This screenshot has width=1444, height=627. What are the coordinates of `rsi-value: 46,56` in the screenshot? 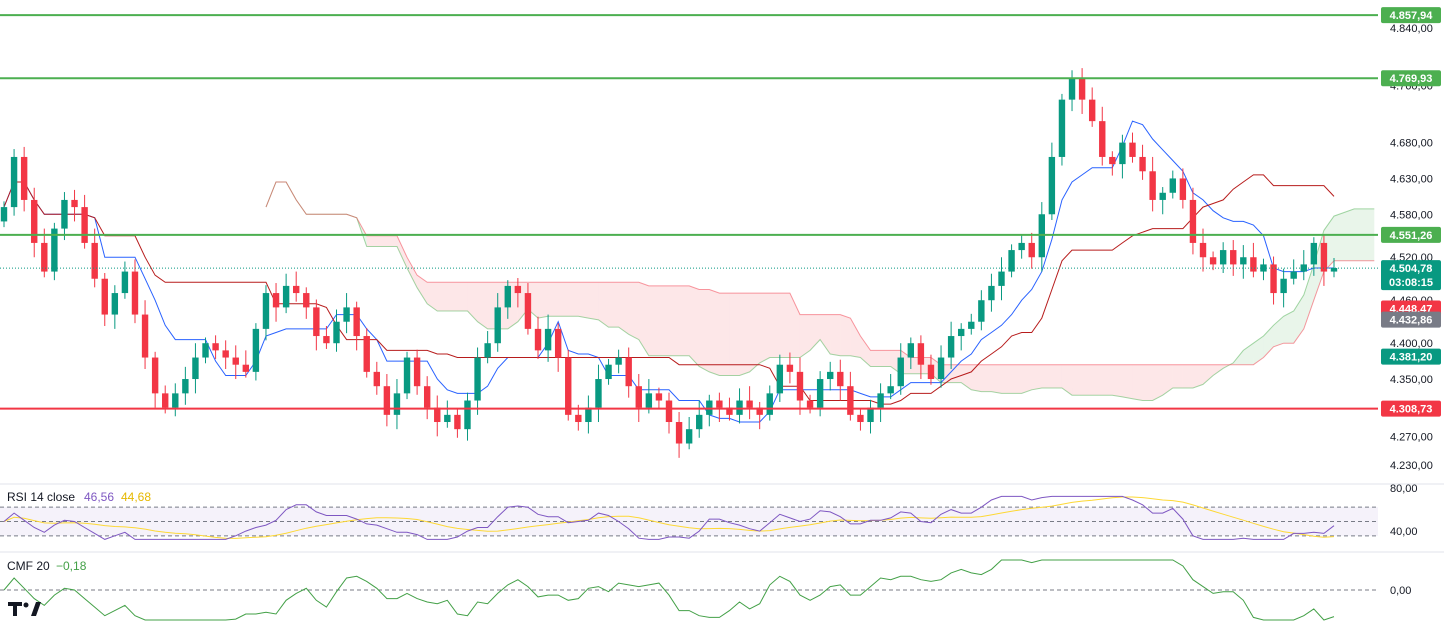 It's located at (99, 497).